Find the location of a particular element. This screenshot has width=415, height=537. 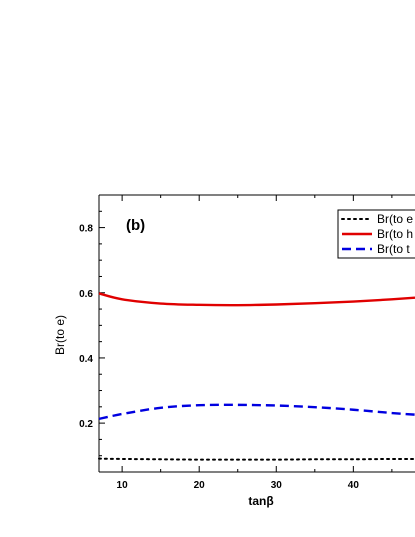

legend-label-0: Br(to e is located at coordinates (395, 219).